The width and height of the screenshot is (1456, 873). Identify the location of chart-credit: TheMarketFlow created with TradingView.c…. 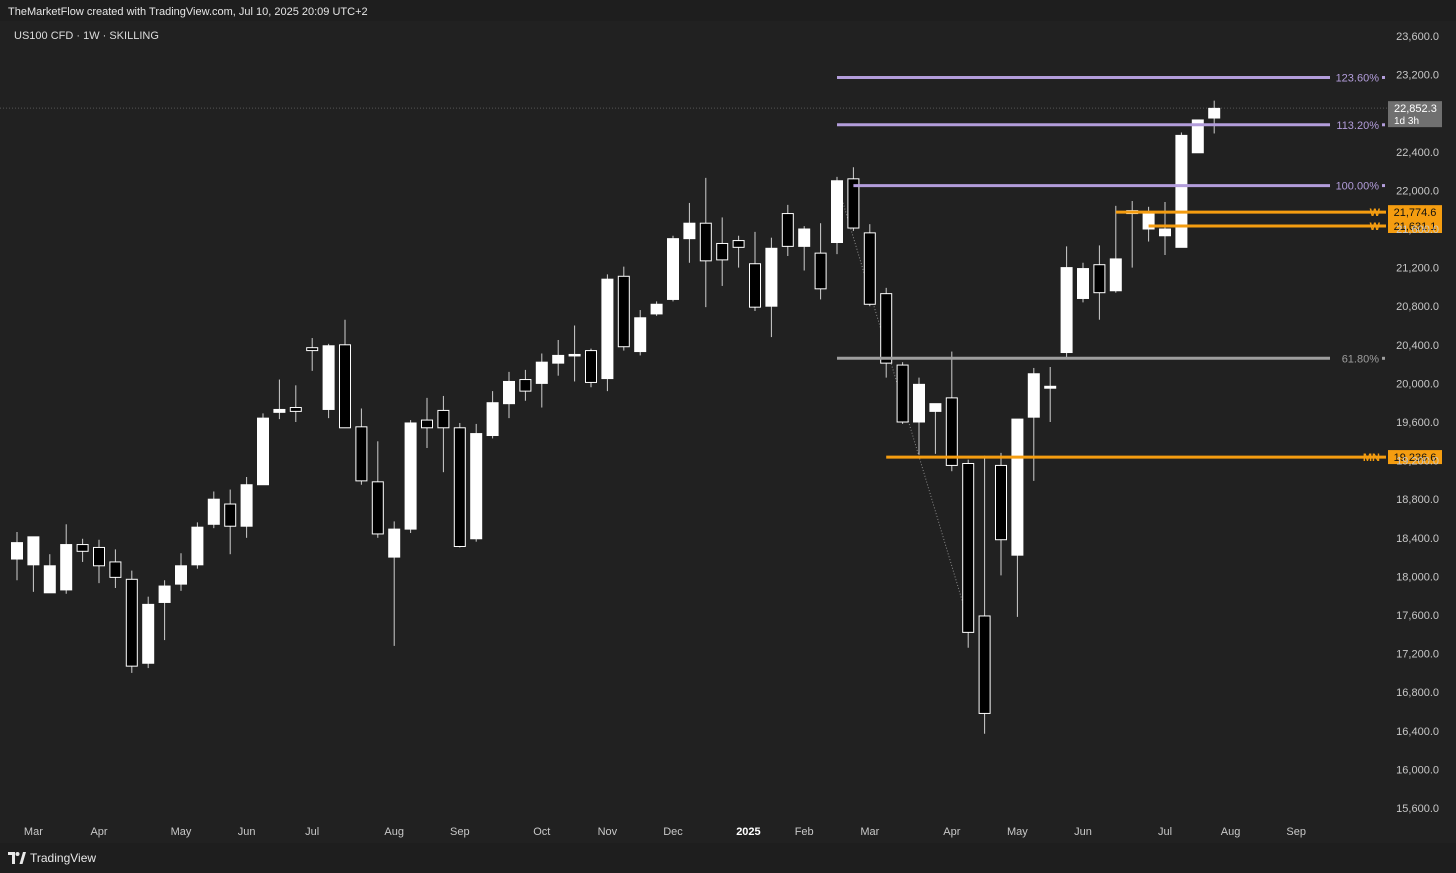
(188, 12).